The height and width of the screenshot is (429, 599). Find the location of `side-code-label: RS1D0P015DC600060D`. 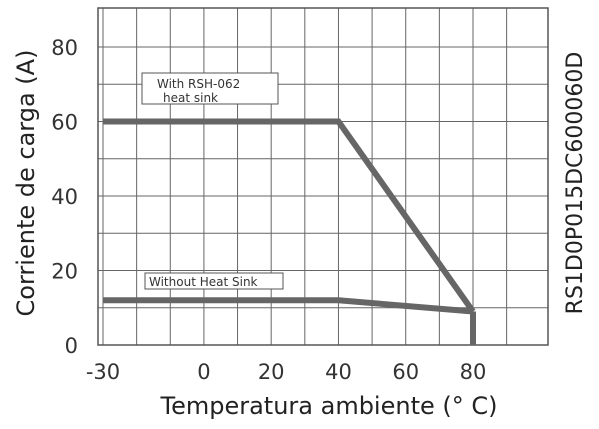

side-code-label: RS1D0P015DC600060D is located at coordinates (575, 183).